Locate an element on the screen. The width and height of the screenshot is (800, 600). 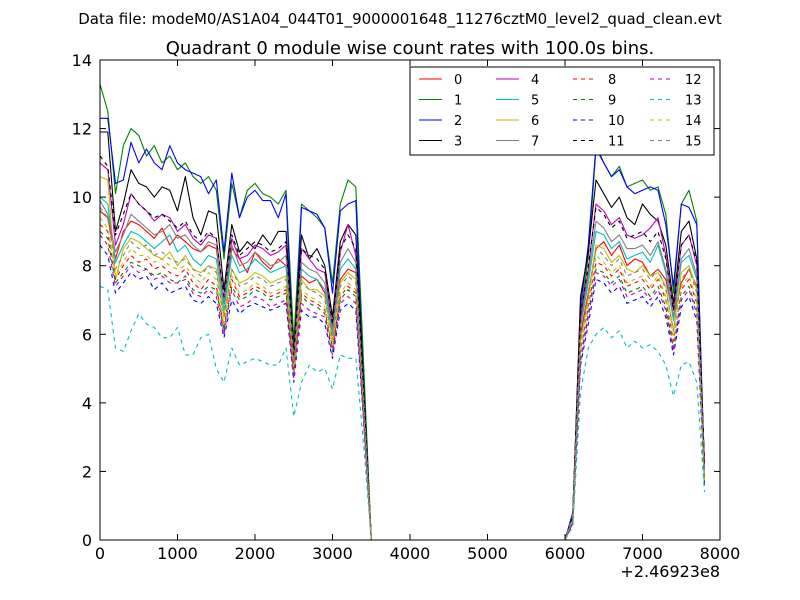
legend-label-3: 3 is located at coordinates (458, 142).